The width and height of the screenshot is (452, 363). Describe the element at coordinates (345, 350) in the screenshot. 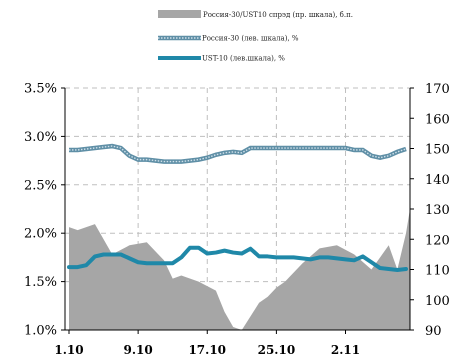

I see `x-tick-label: 2.11` at that location.